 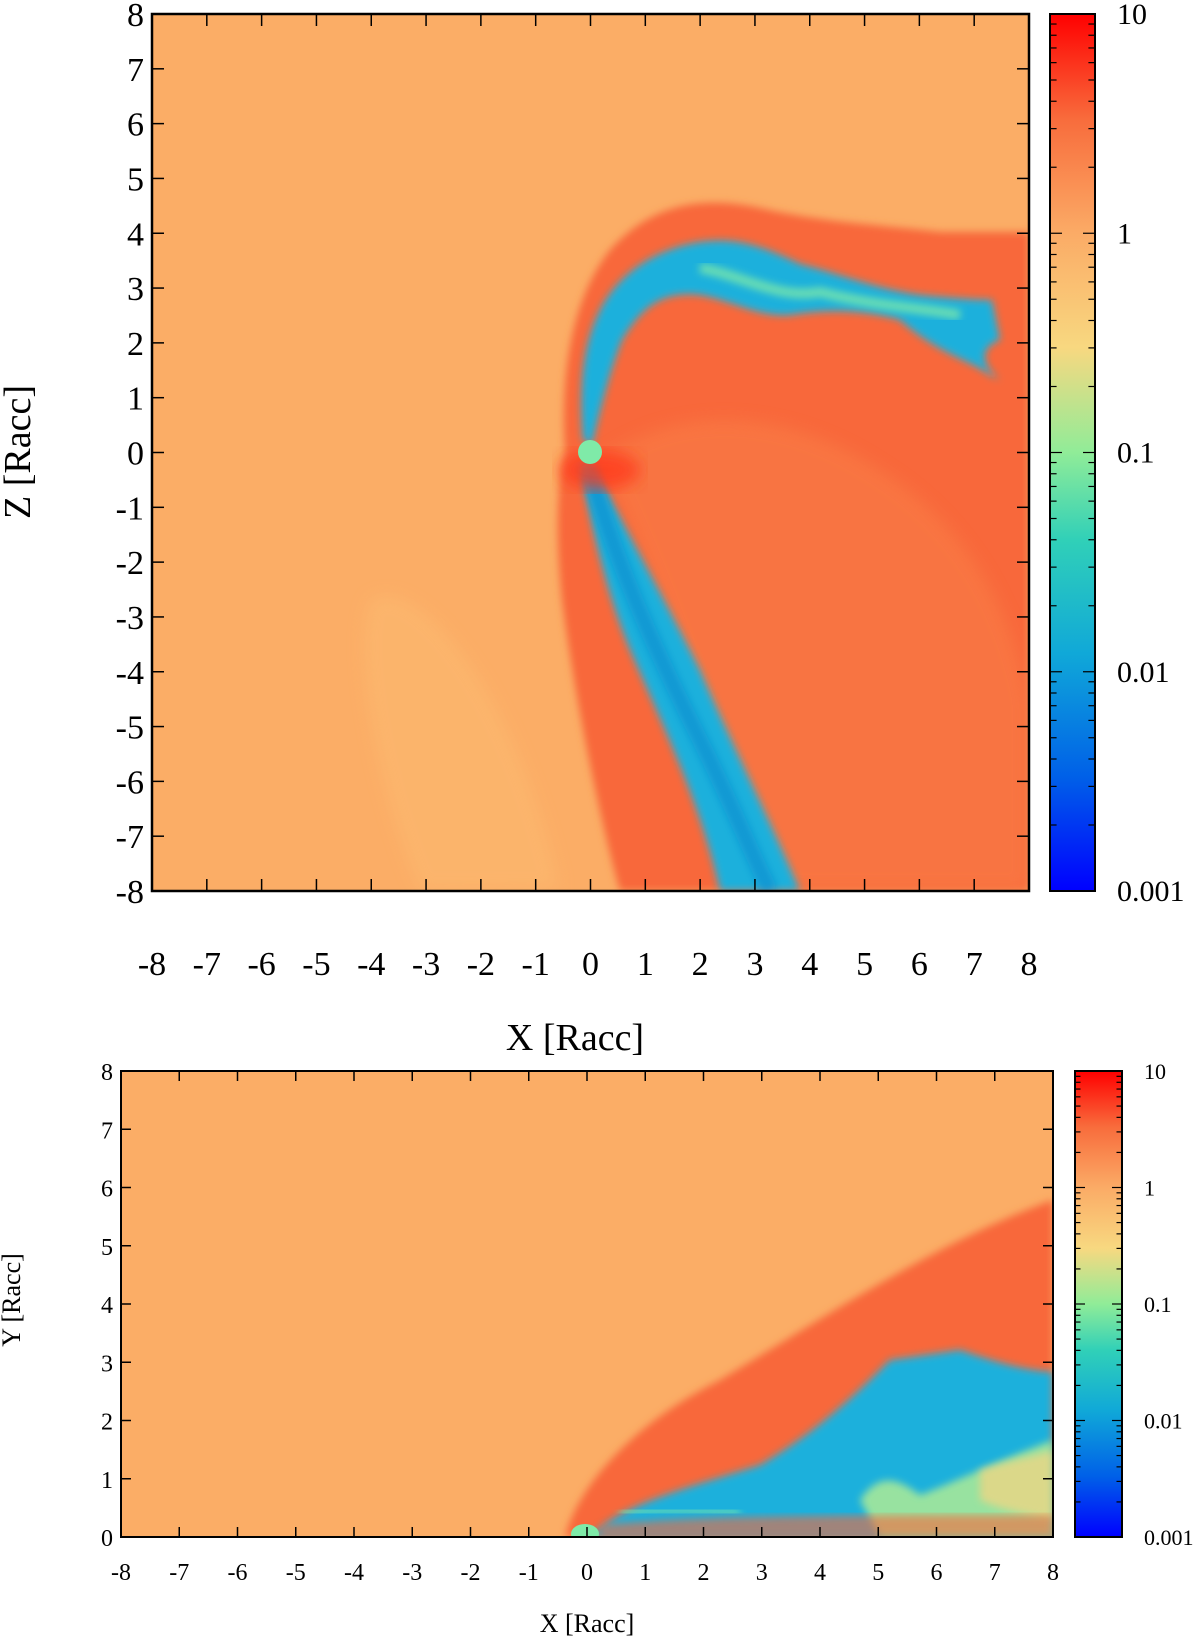 What do you see at coordinates (690, 676) in the screenshot?
I see `tail-lower` at bounding box center [690, 676].